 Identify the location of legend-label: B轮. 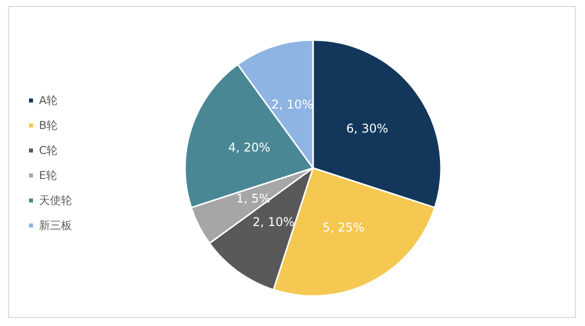
(48, 125).